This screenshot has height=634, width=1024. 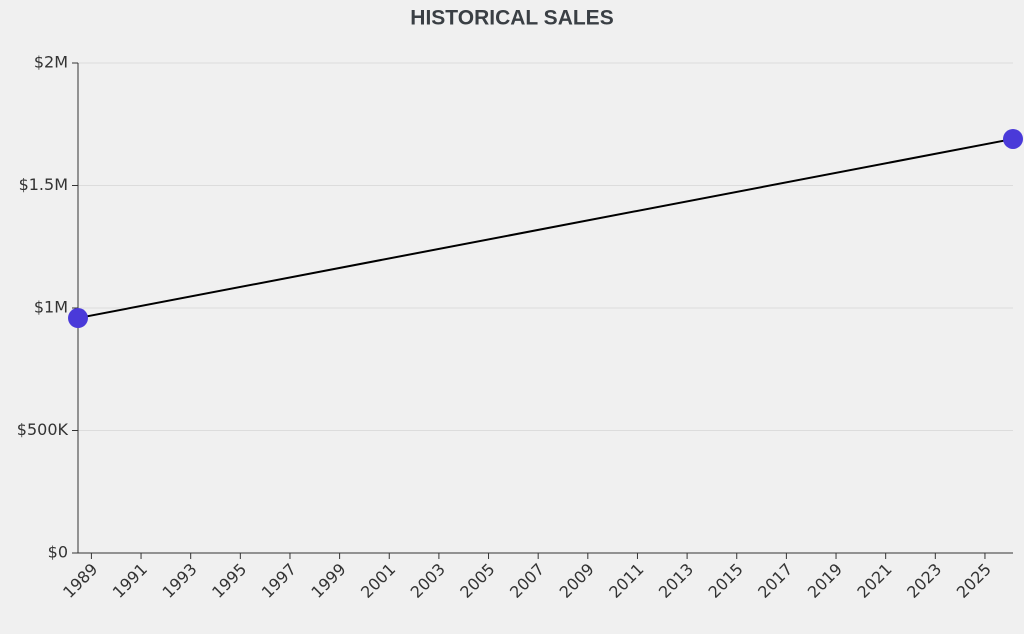 What do you see at coordinates (924, 581) in the screenshot?
I see `x-tick-label: 2023` at bounding box center [924, 581].